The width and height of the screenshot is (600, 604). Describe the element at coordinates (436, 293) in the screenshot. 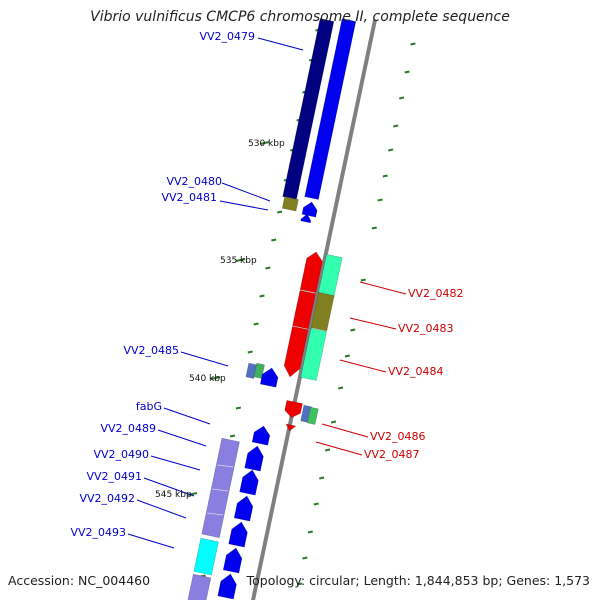

I see `gene-label-right: VV2_0482` at that location.